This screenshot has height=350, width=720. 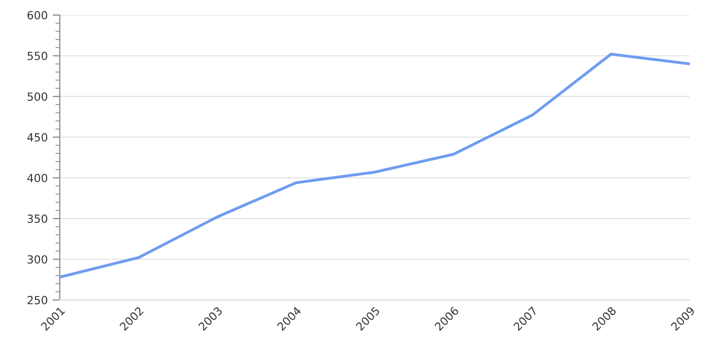 I want to click on y-tick-label: 550, so click(x=38, y=56).